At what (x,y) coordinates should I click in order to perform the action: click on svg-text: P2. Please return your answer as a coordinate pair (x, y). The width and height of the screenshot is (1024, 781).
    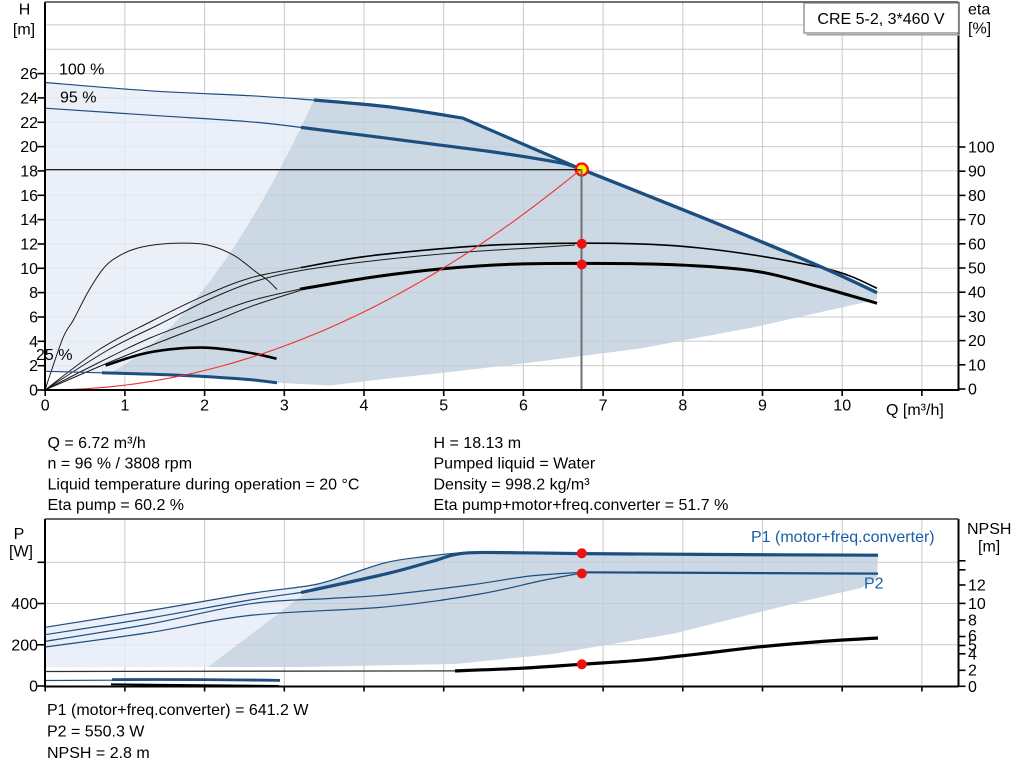
    Looking at the image, I should click on (874, 584).